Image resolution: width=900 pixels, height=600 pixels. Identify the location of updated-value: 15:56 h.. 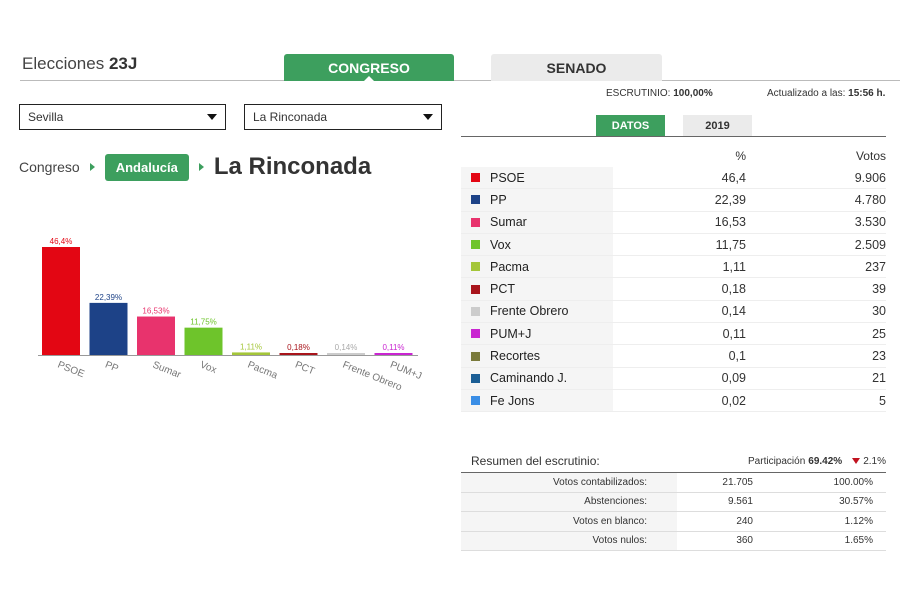
(867, 93).